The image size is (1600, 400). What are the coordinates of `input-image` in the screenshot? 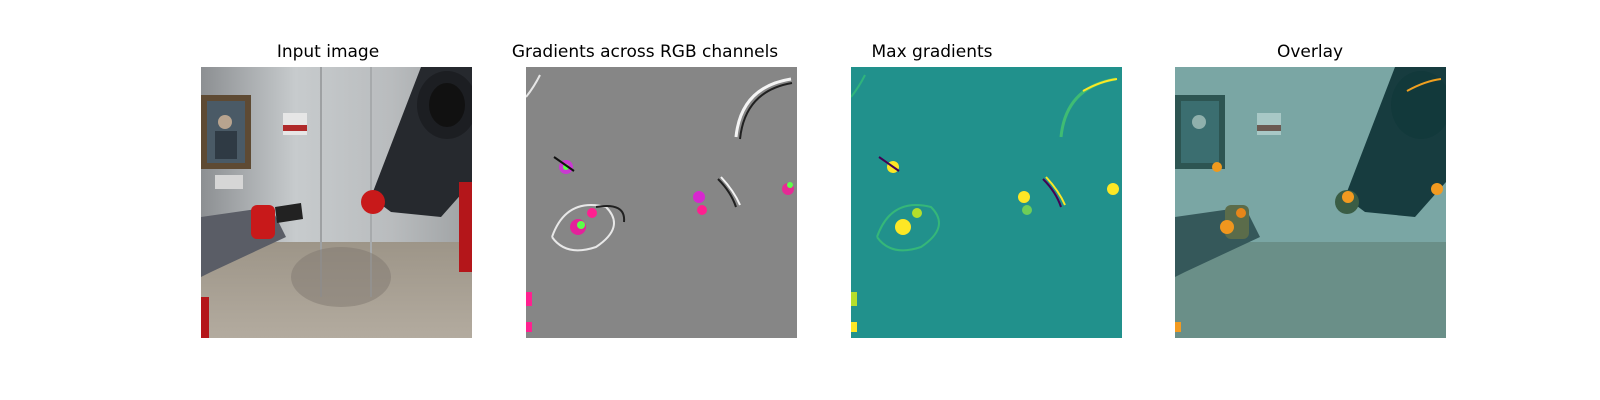 It's located at (336, 202).